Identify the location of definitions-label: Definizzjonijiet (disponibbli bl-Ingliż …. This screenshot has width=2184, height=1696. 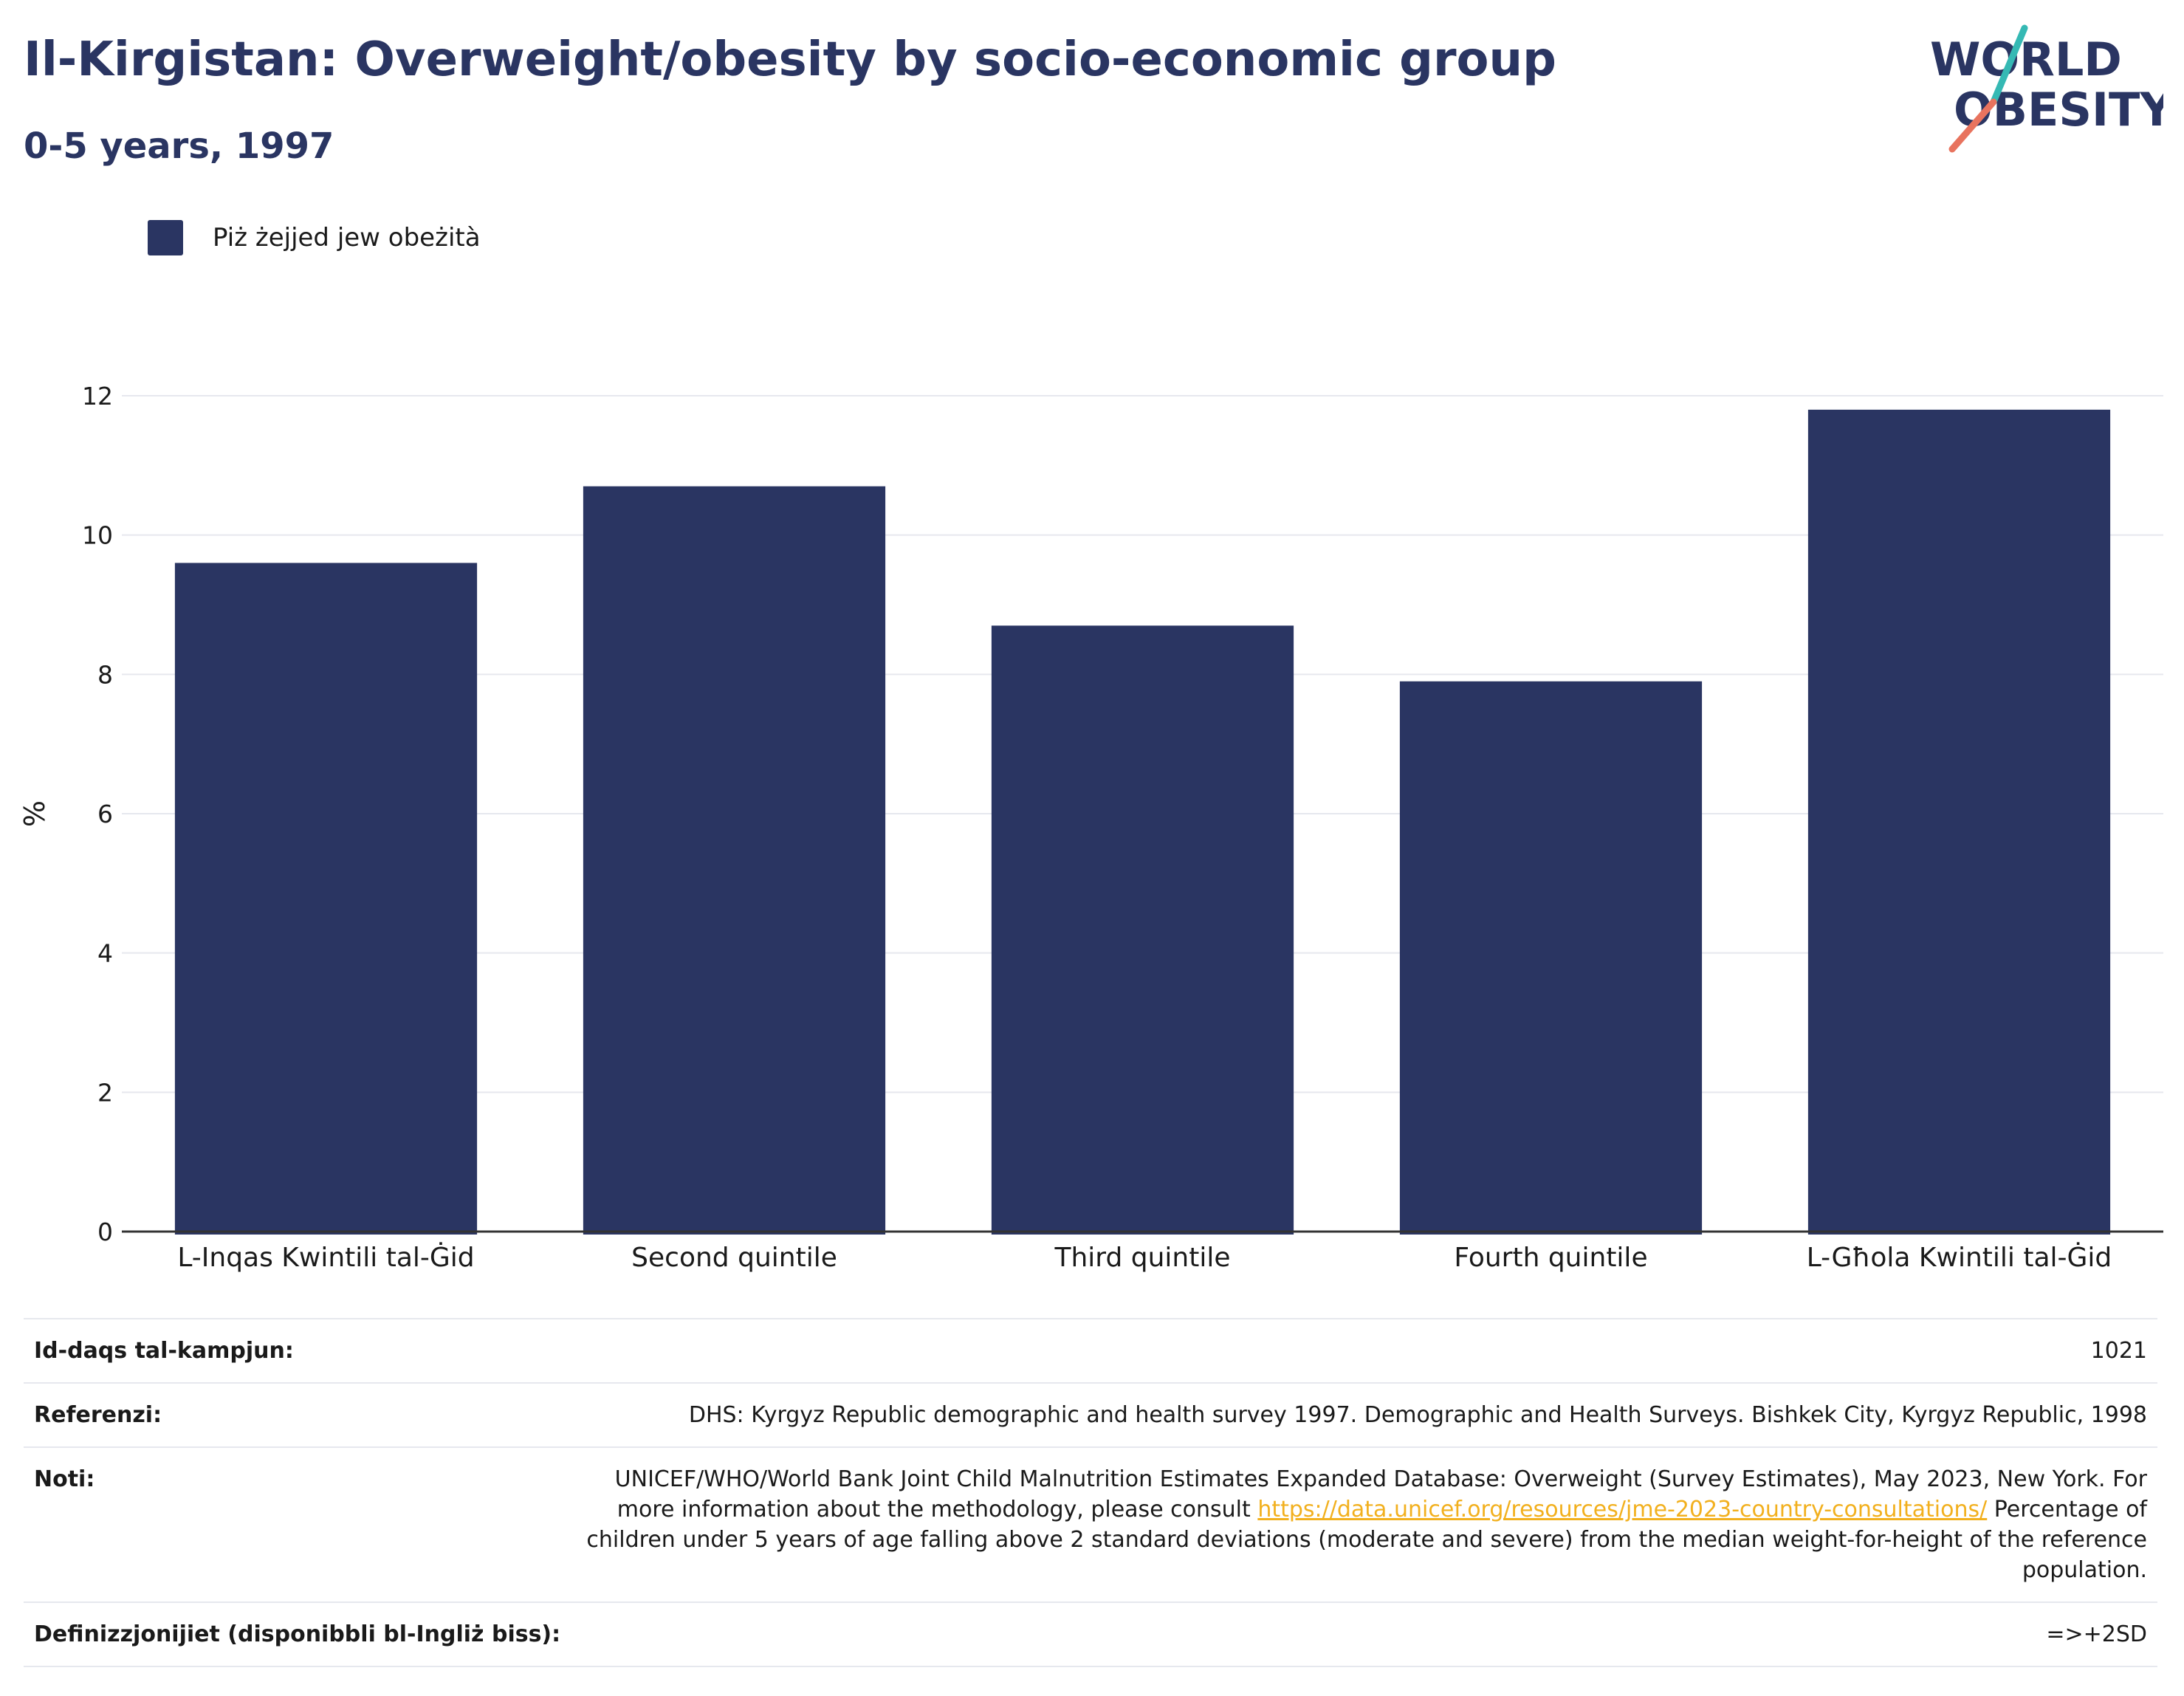
(297, 1634).